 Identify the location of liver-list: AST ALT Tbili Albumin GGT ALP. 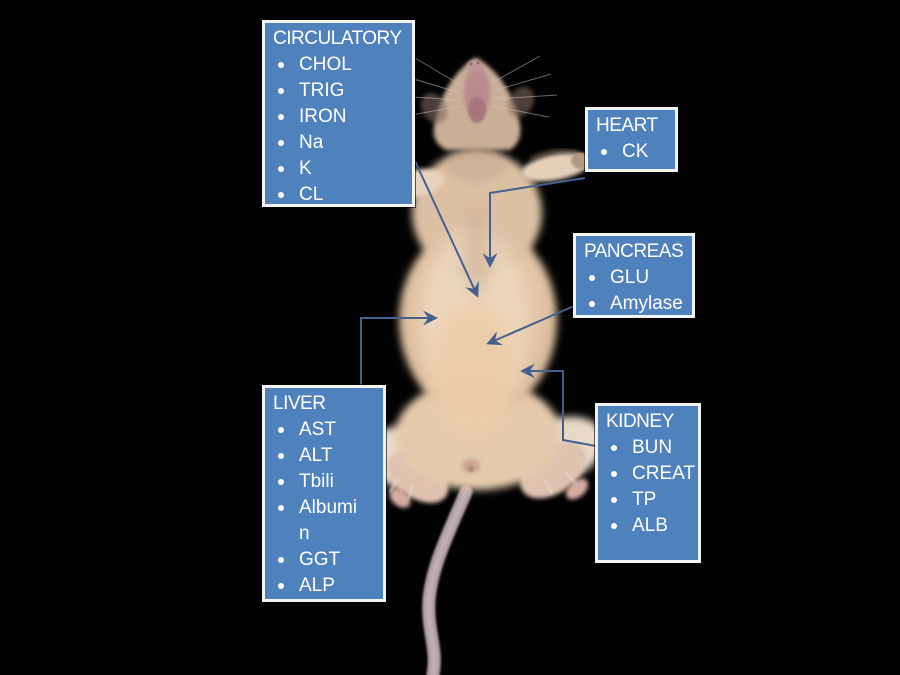
(326, 508).